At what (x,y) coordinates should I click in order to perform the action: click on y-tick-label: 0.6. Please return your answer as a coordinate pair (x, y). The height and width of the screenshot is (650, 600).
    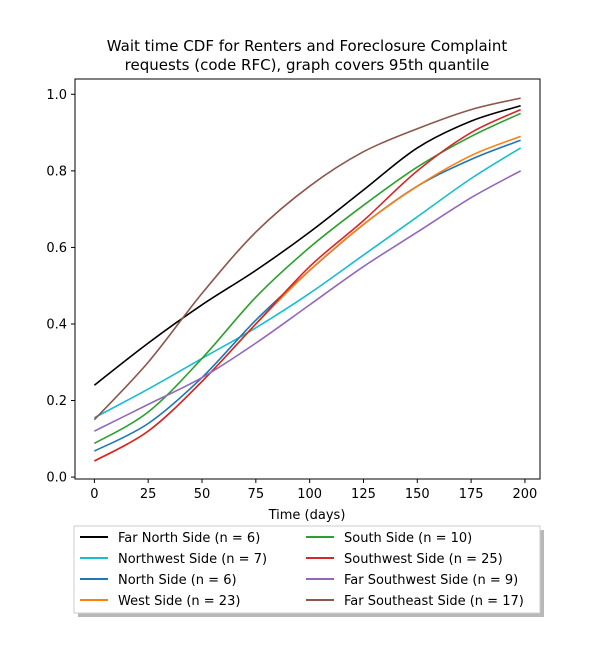
    Looking at the image, I should click on (56, 248).